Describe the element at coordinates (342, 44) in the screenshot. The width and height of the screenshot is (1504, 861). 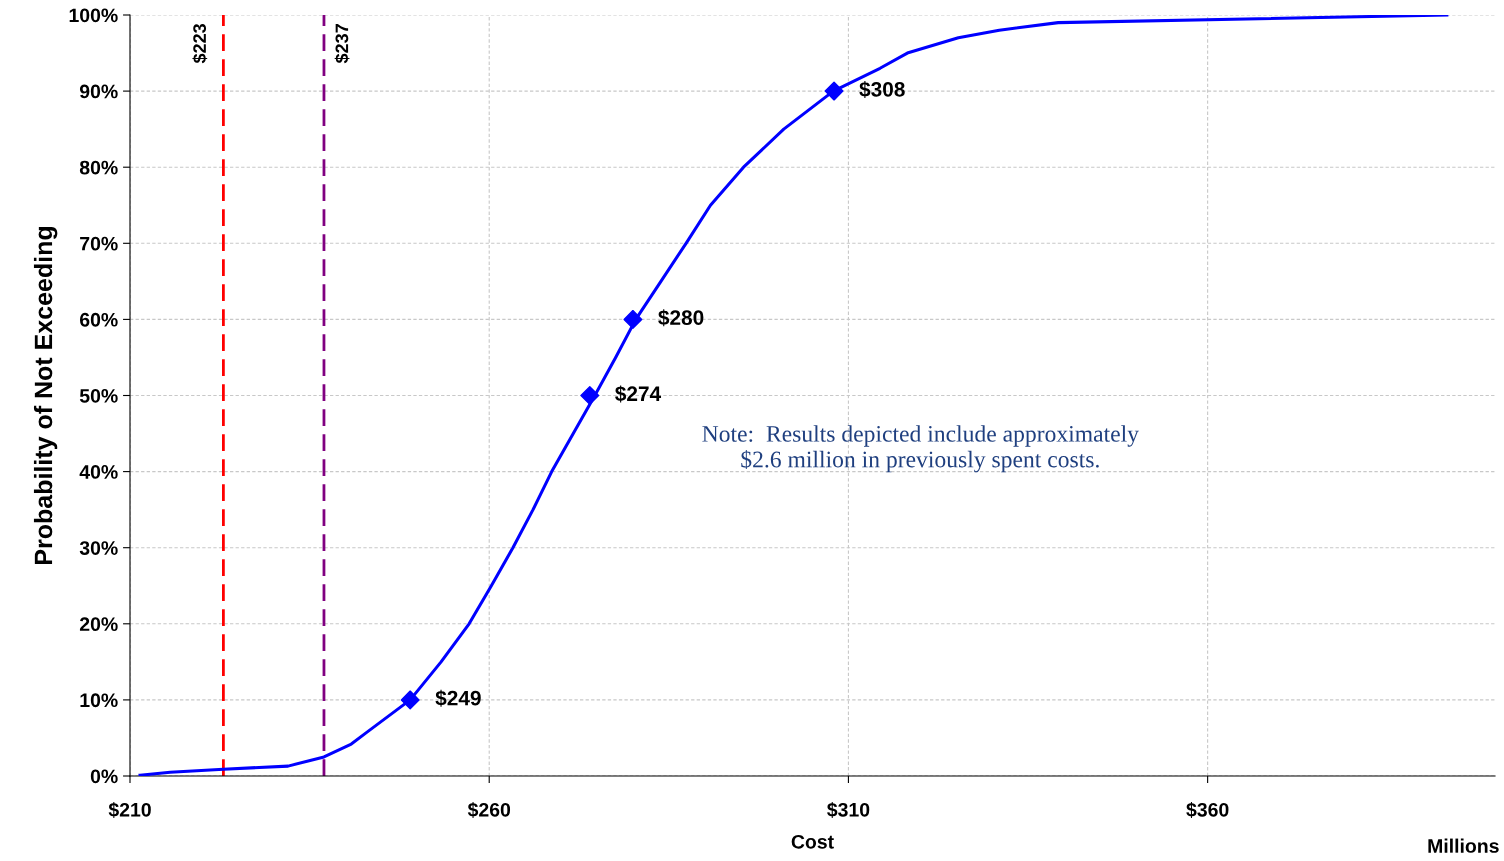
I see `ref-line-label: $237` at that location.